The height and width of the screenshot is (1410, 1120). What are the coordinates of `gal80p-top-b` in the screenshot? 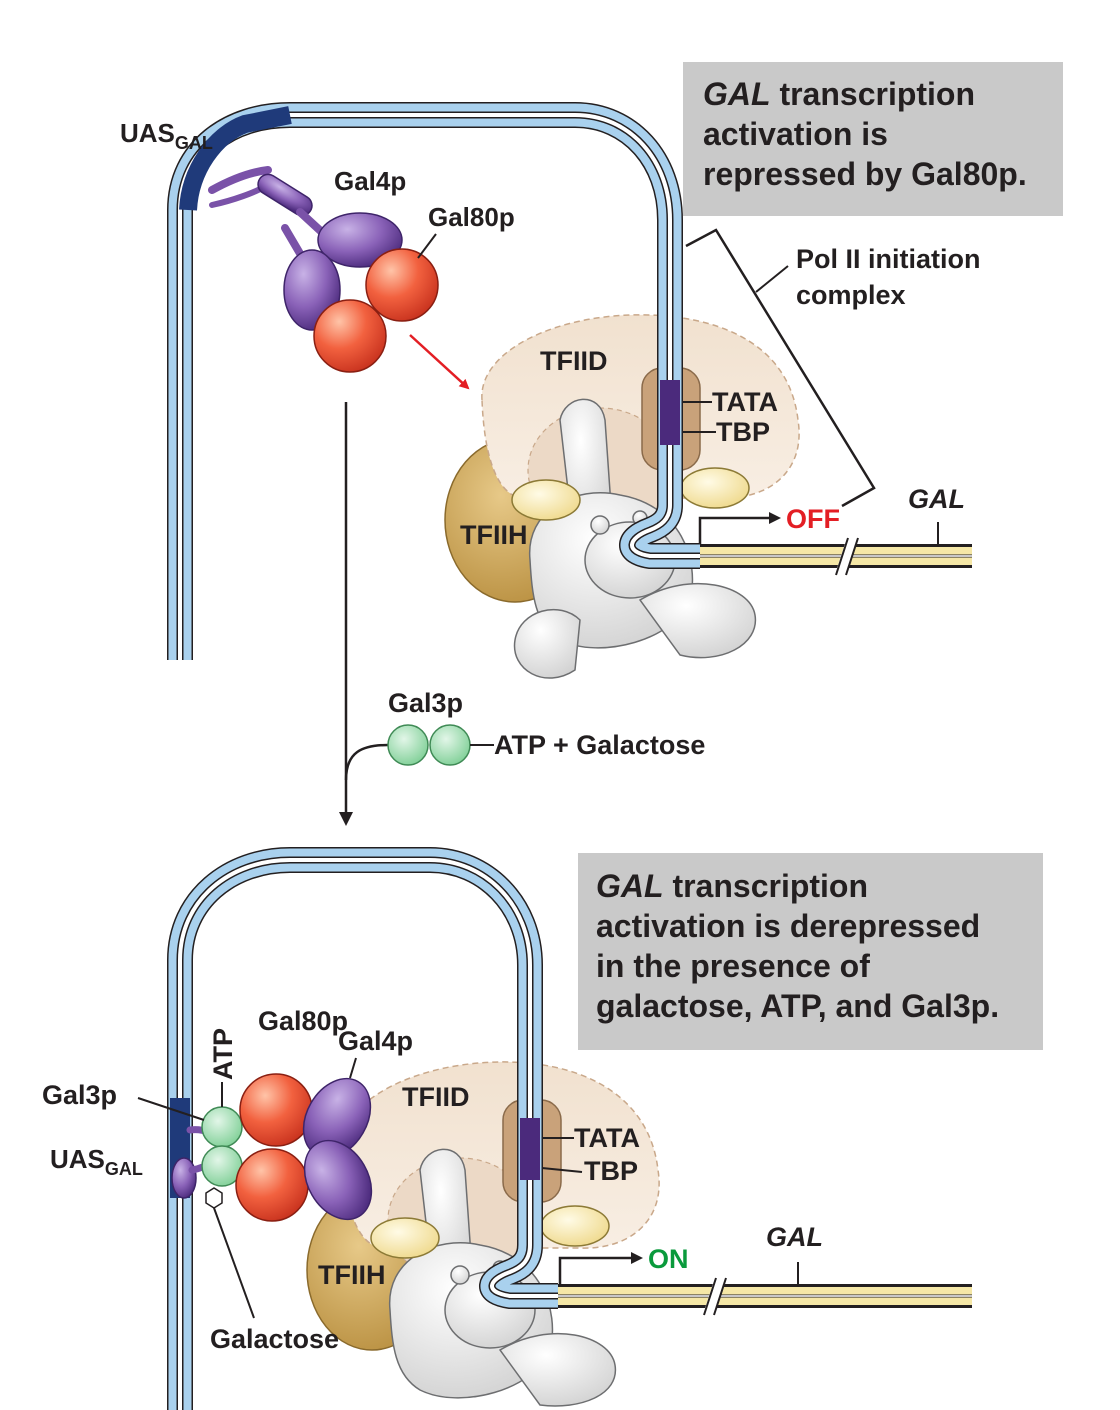 It's located at (350, 336).